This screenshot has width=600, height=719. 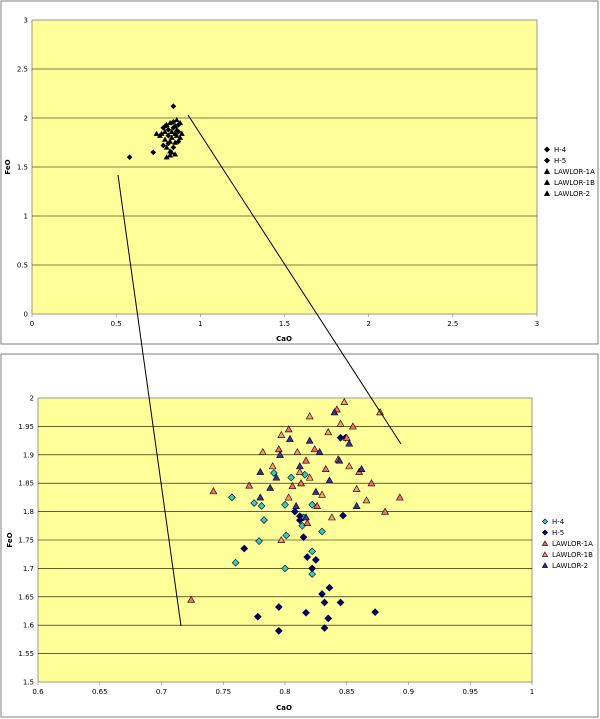 What do you see at coordinates (22, 266) in the screenshot?
I see `y-tick-label: 0.5` at bounding box center [22, 266].